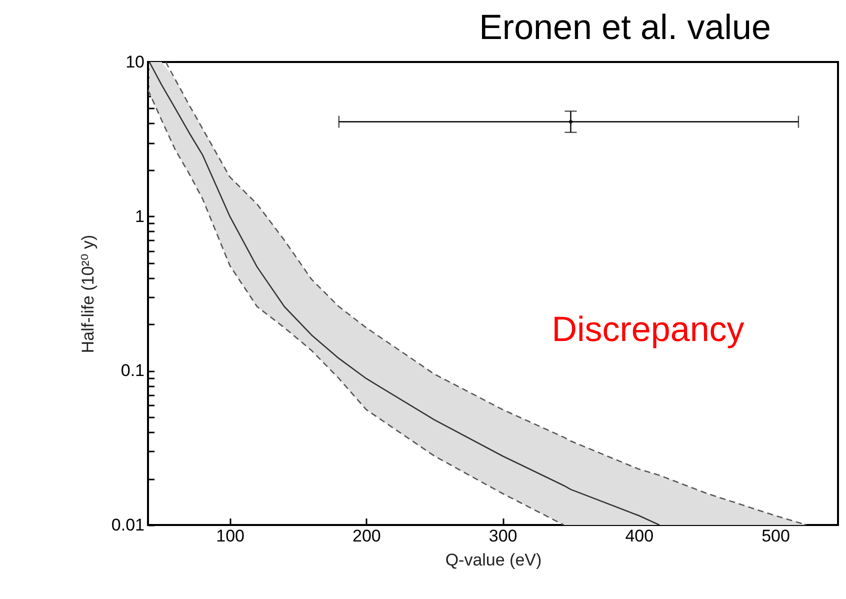 This screenshot has width=846, height=599. What do you see at coordinates (88, 294) in the screenshot?
I see `y-axis-title: Half-life (10²⁰ y)` at bounding box center [88, 294].